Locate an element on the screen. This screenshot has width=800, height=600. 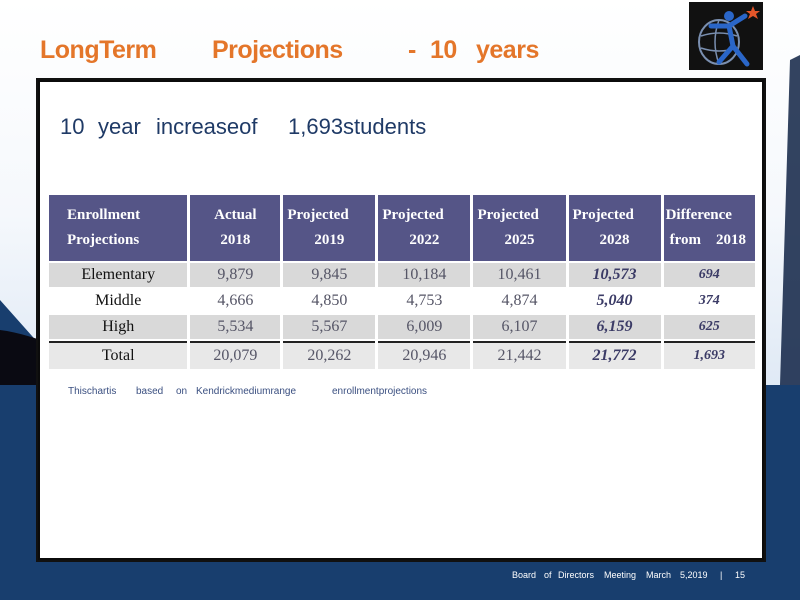
figure-globe-star-logo-icon is located at coordinates (729, 36).